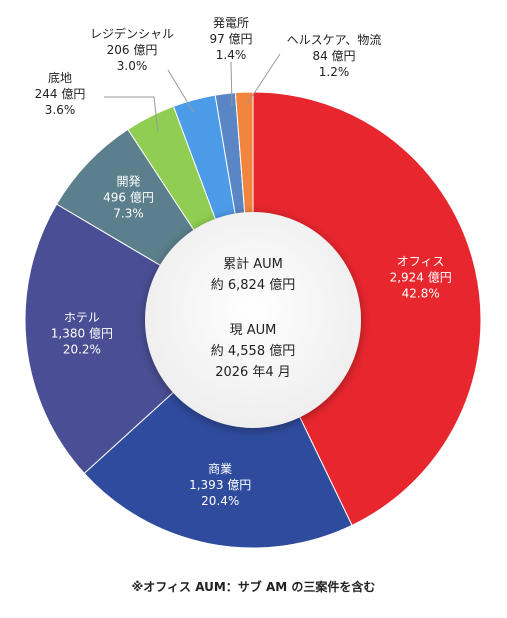 This screenshot has height=618, width=507. I want to click on slice-label-1: 商業 1,393 億円 20.4%, so click(220, 484).